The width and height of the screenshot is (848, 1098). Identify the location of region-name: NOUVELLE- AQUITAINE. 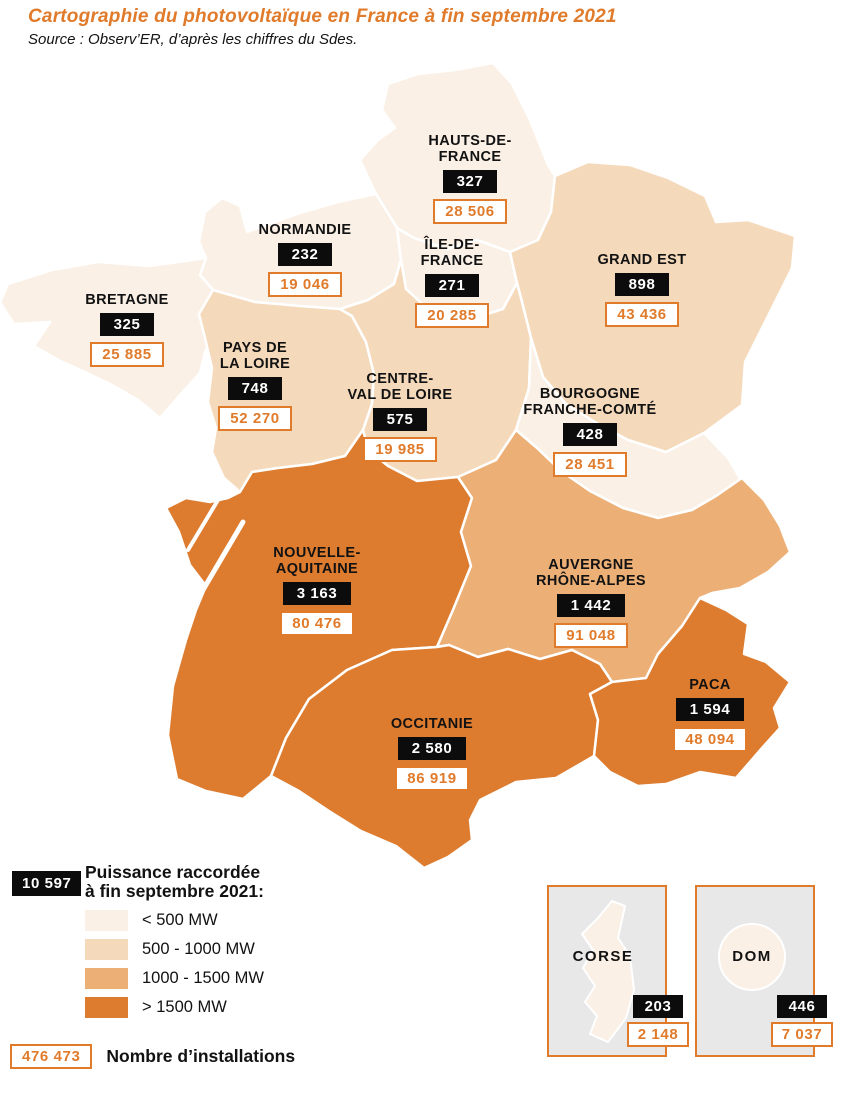
(317, 561).